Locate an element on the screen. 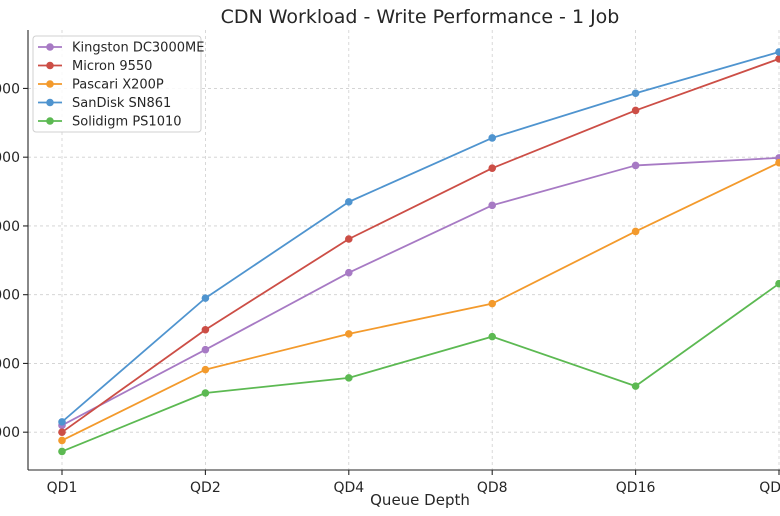 Image resolution: width=780 pixels, height=516 pixels. x-tick-label: QD32 is located at coordinates (769, 488).